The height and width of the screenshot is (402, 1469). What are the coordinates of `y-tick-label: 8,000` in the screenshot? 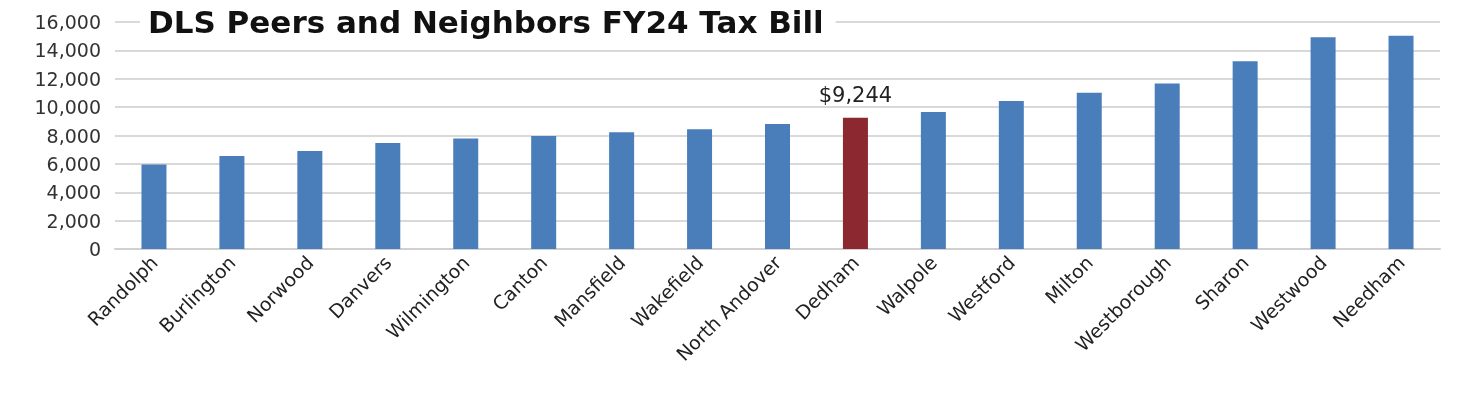 It's located at (73, 135).